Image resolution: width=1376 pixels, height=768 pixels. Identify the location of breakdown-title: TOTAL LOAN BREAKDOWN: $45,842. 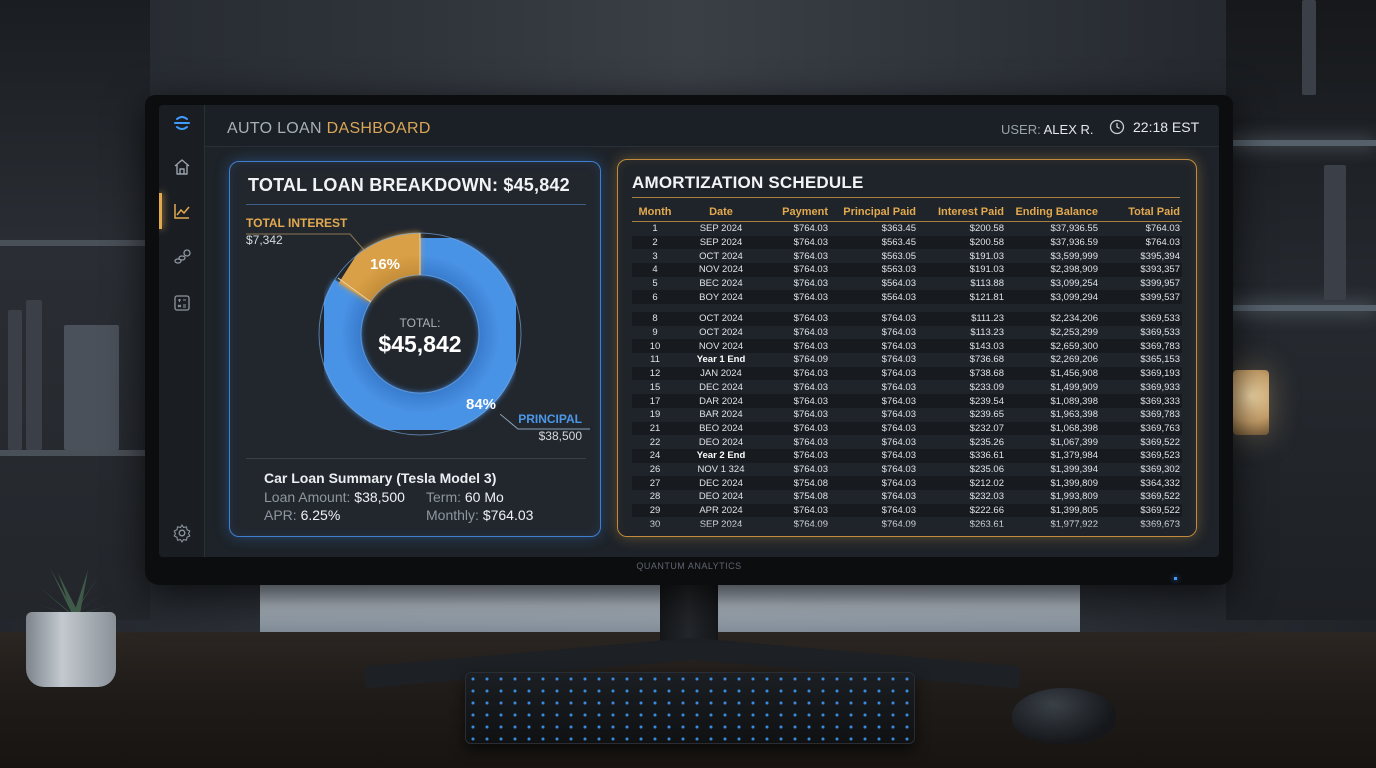
(409, 185).